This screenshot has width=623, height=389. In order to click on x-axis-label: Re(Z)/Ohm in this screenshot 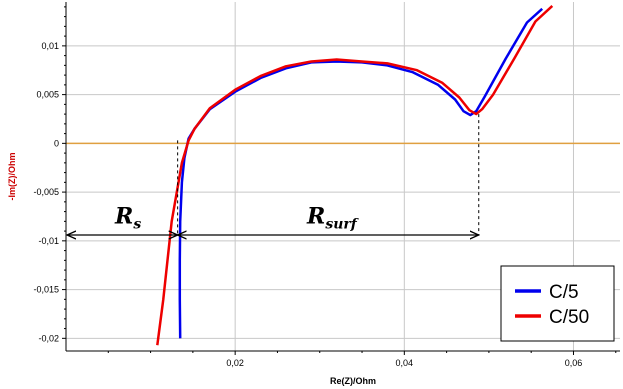, I will do `click(353, 381)`.